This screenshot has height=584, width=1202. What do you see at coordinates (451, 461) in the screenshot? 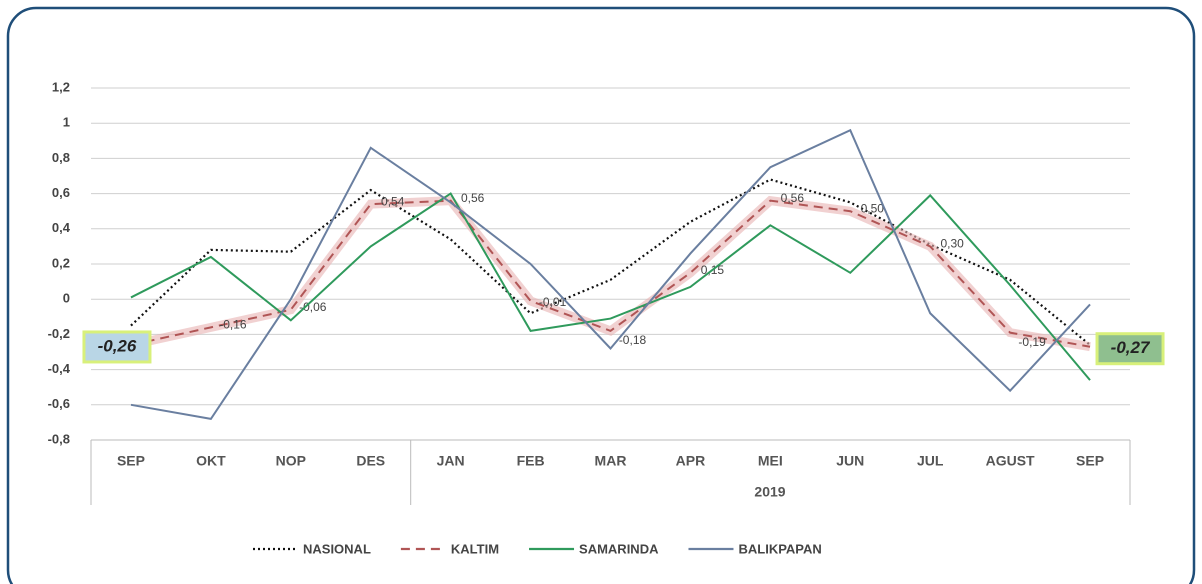
I see `x-tick-label: JAN` at bounding box center [451, 461].